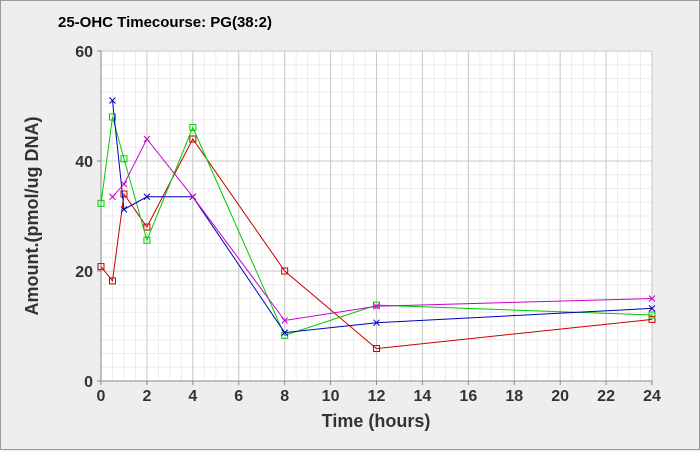 The image size is (700, 451). What do you see at coordinates (331, 396) in the screenshot?
I see `x-tick-label: 10` at bounding box center [331, 396].